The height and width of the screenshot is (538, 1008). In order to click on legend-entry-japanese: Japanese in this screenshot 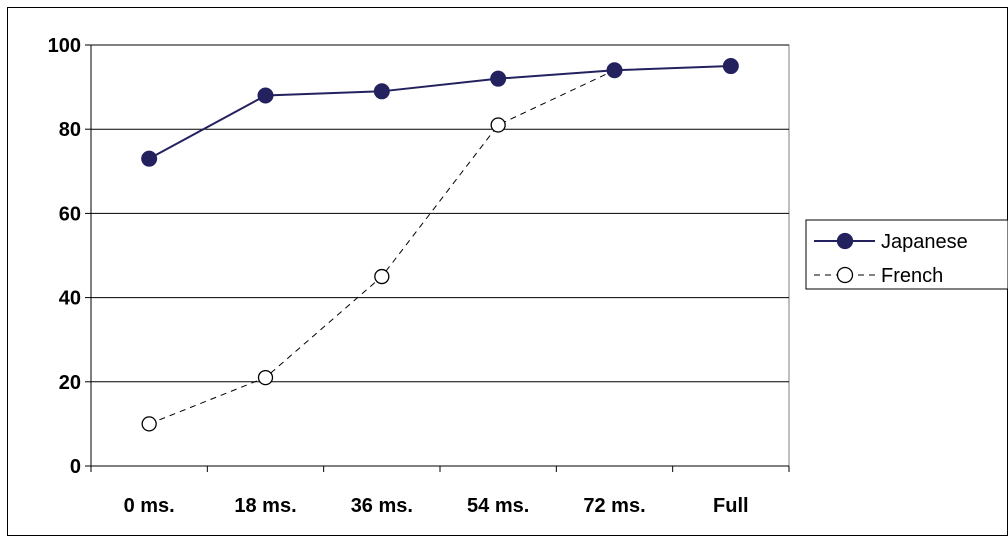, I will do `click(891, 242)`.